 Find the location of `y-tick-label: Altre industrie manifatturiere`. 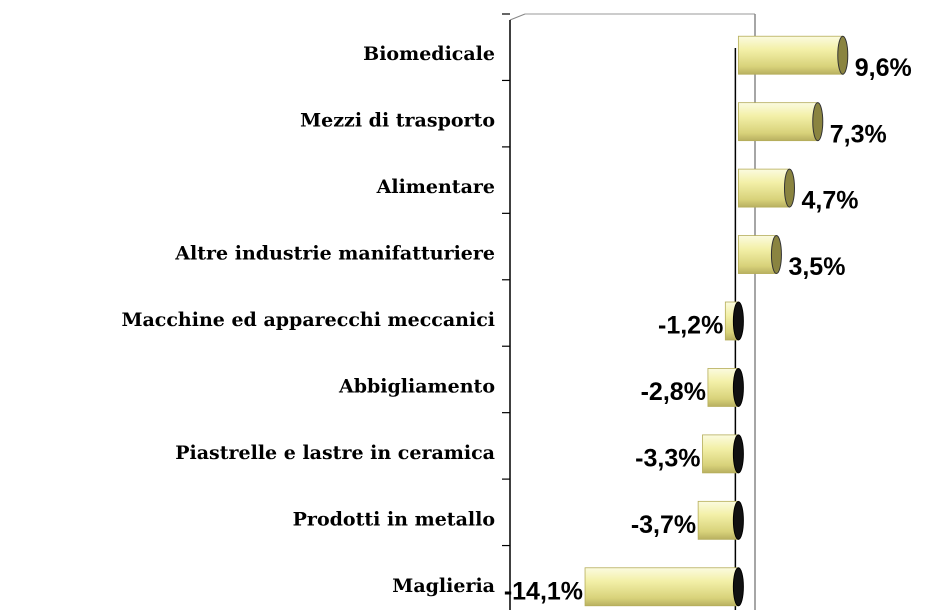

y-tick-label: Altre industrie manifatturiere is located at coordinates (334, 254).